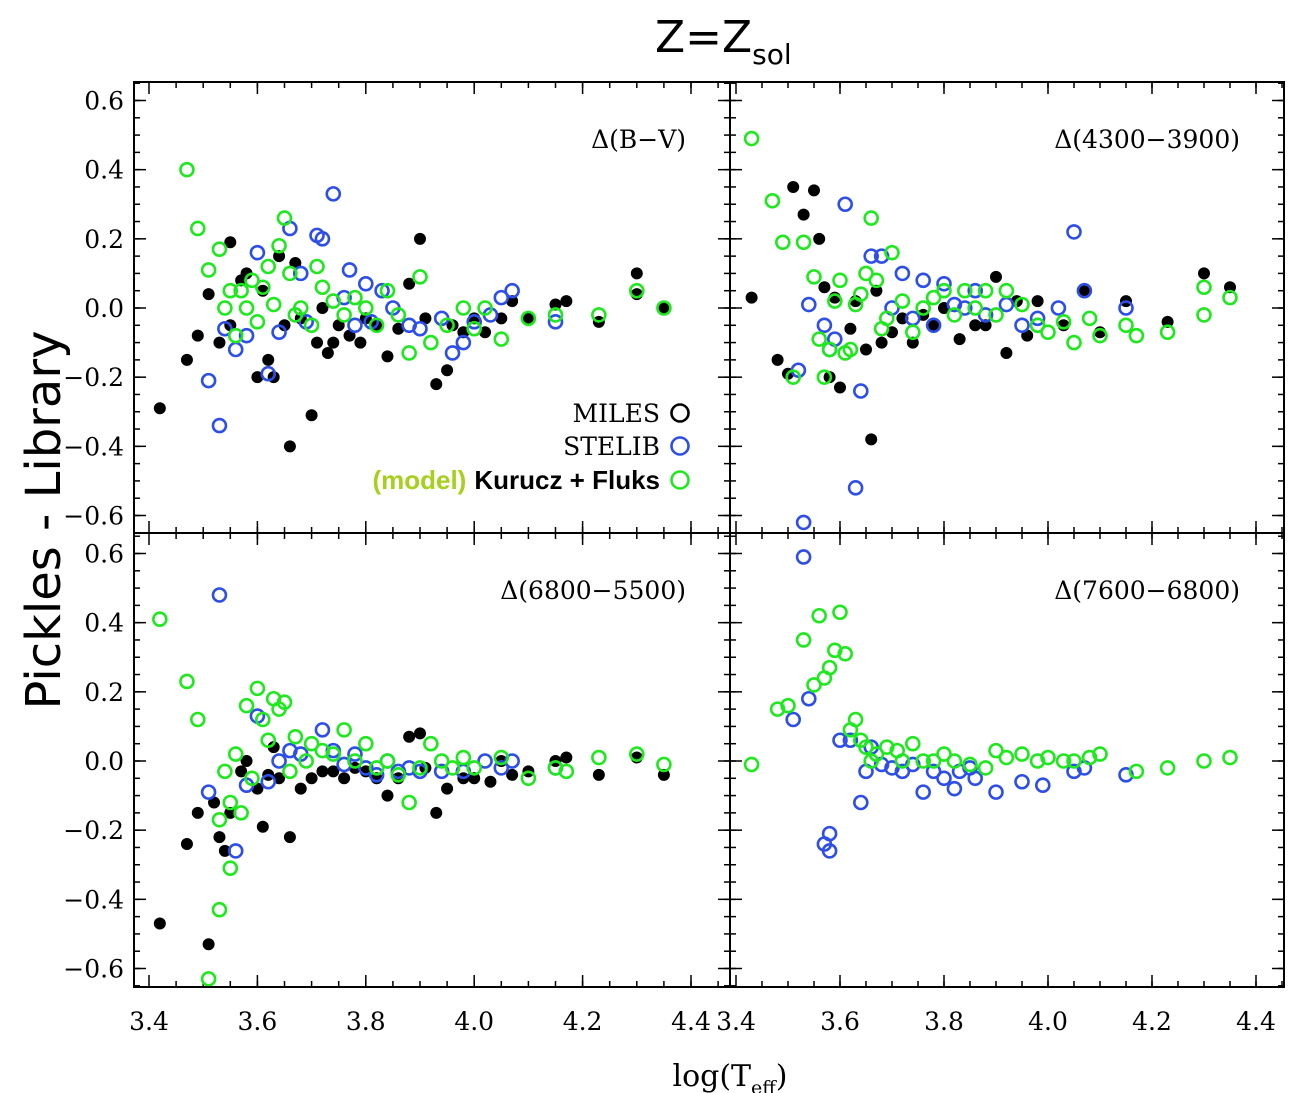 Image resolution: width=1302 pixels, height=1093 pixels. Describe the element at coordinates (772, 54) in the screenshot. I see `figure-title-sub: sol` at that location.